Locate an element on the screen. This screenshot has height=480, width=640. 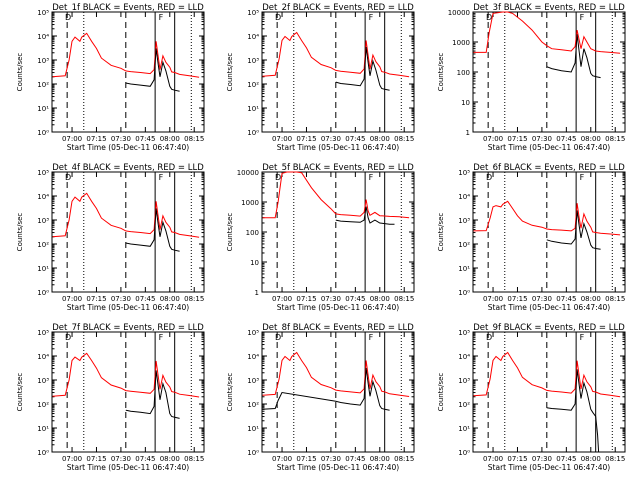
chart-title: Det_9f BLACK = Events, RED = LLD is located at coordinates (549, 328).